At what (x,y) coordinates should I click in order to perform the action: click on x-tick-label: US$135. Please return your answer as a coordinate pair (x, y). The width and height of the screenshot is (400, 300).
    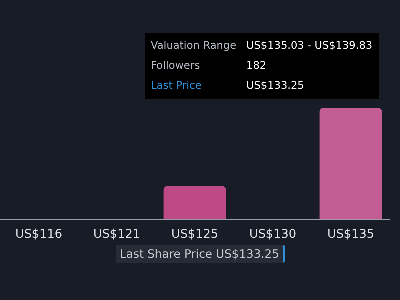
    Looking at the image, I should click on (351, 233).